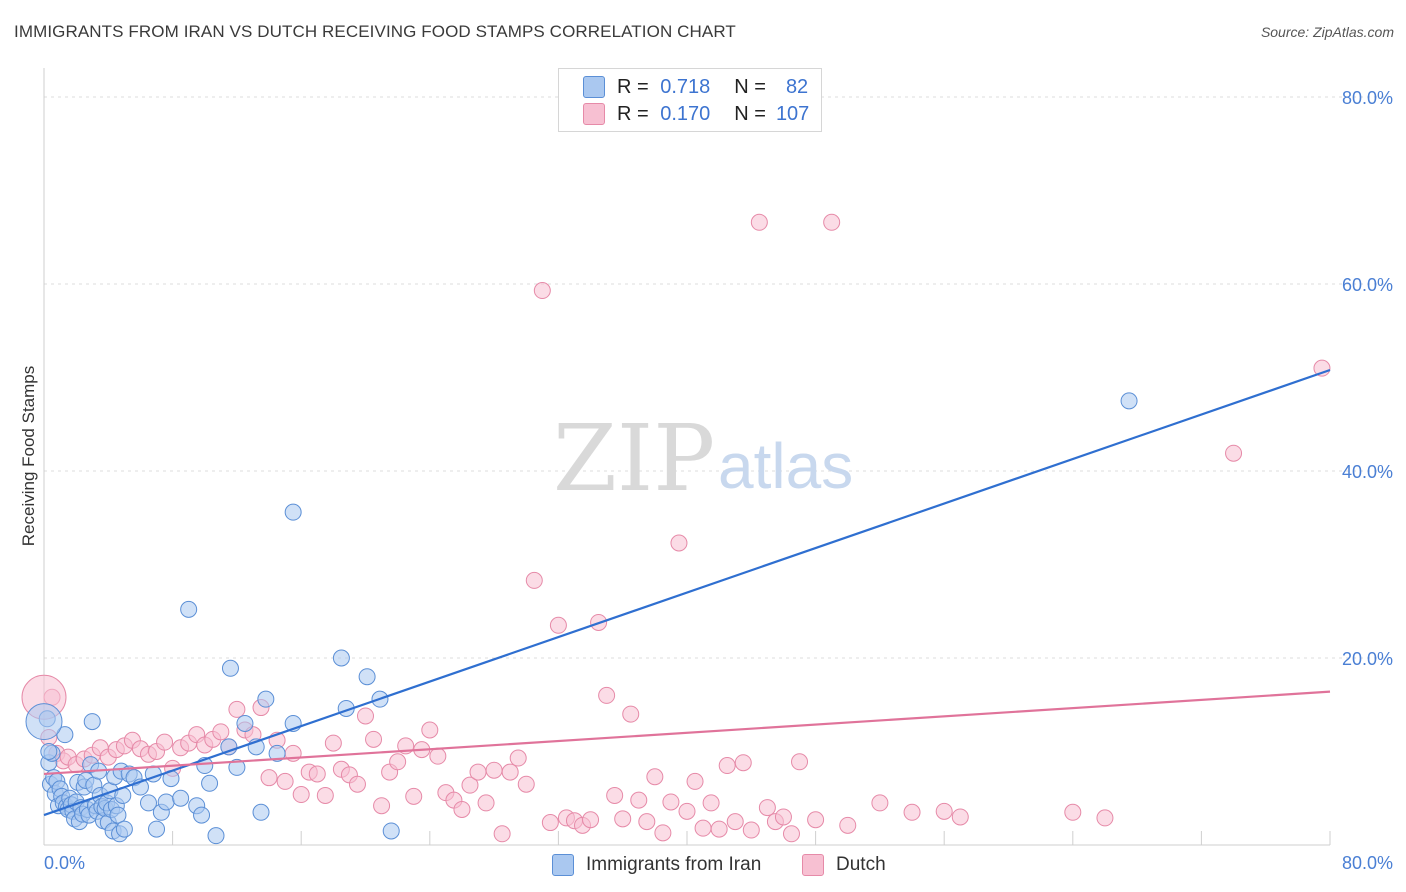 The image size is (1406, 892). What do you see at coordinates (64, 863) in the screenshot?
I see `x-tick-label: 0.0%` at bounding box center [64, 863].